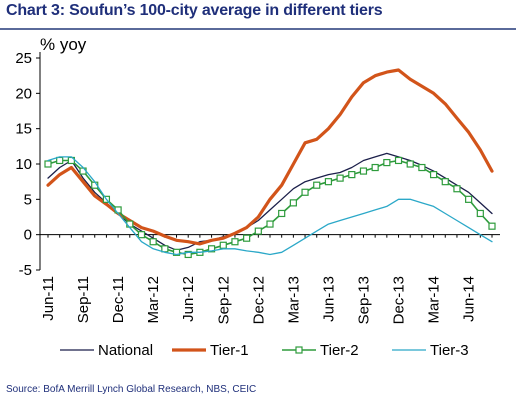  I want to click on legend-label-national: National, so click(125, 350).